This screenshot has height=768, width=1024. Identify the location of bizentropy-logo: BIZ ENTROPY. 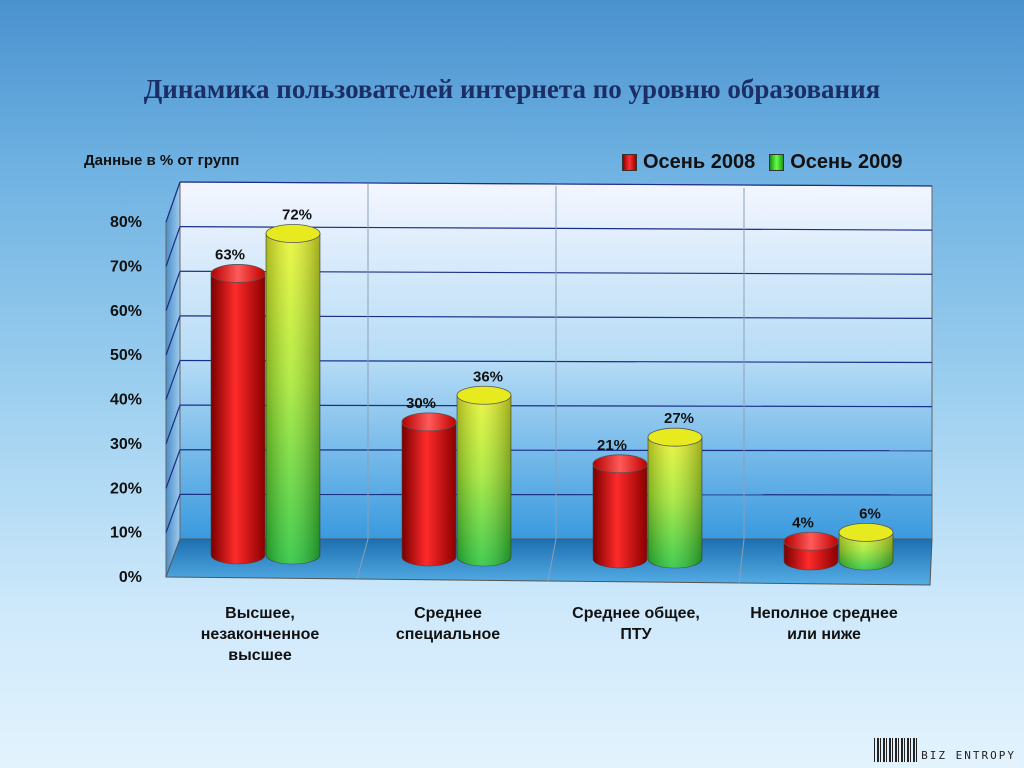
(945, 750).